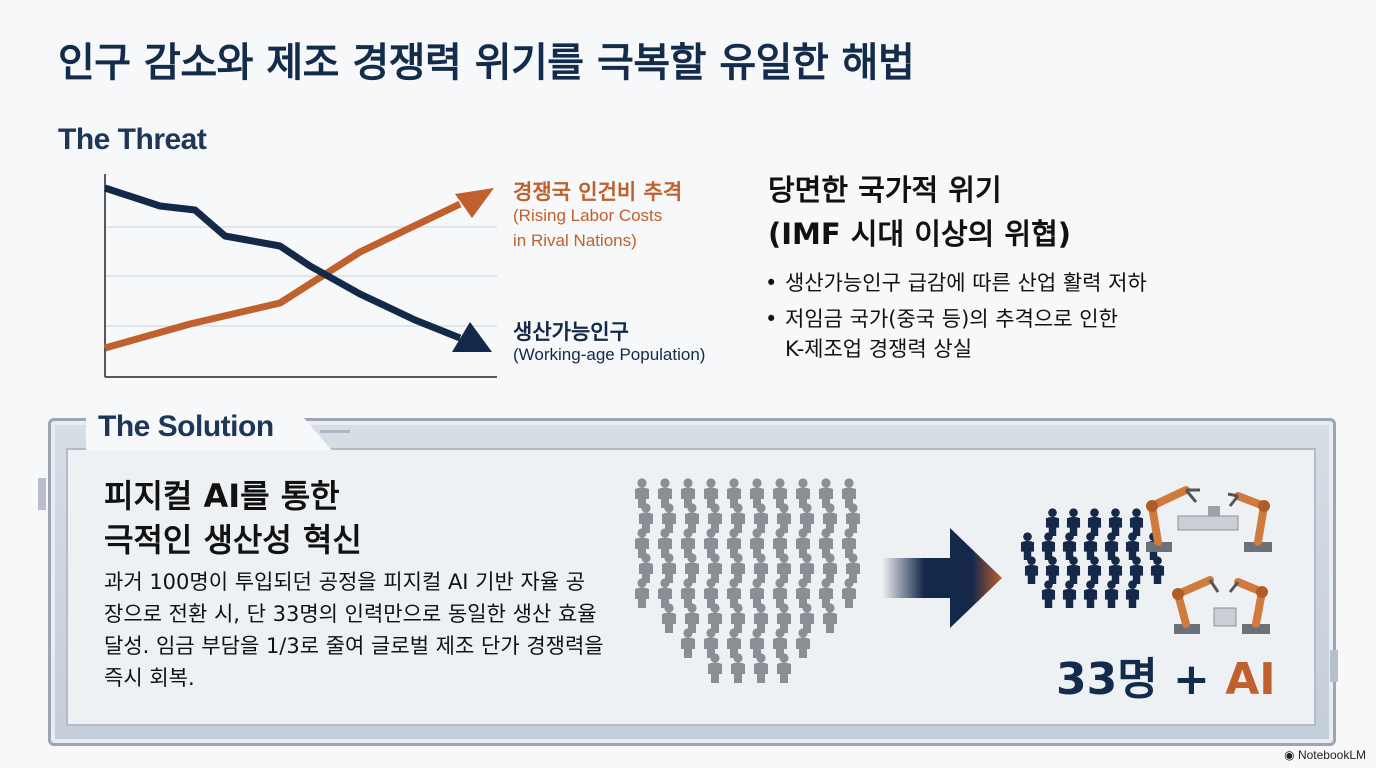 Image resolution: width=1376 pixels, height=768 pixels. I want to click on solution-tab: The Solution, so click(209, 427).